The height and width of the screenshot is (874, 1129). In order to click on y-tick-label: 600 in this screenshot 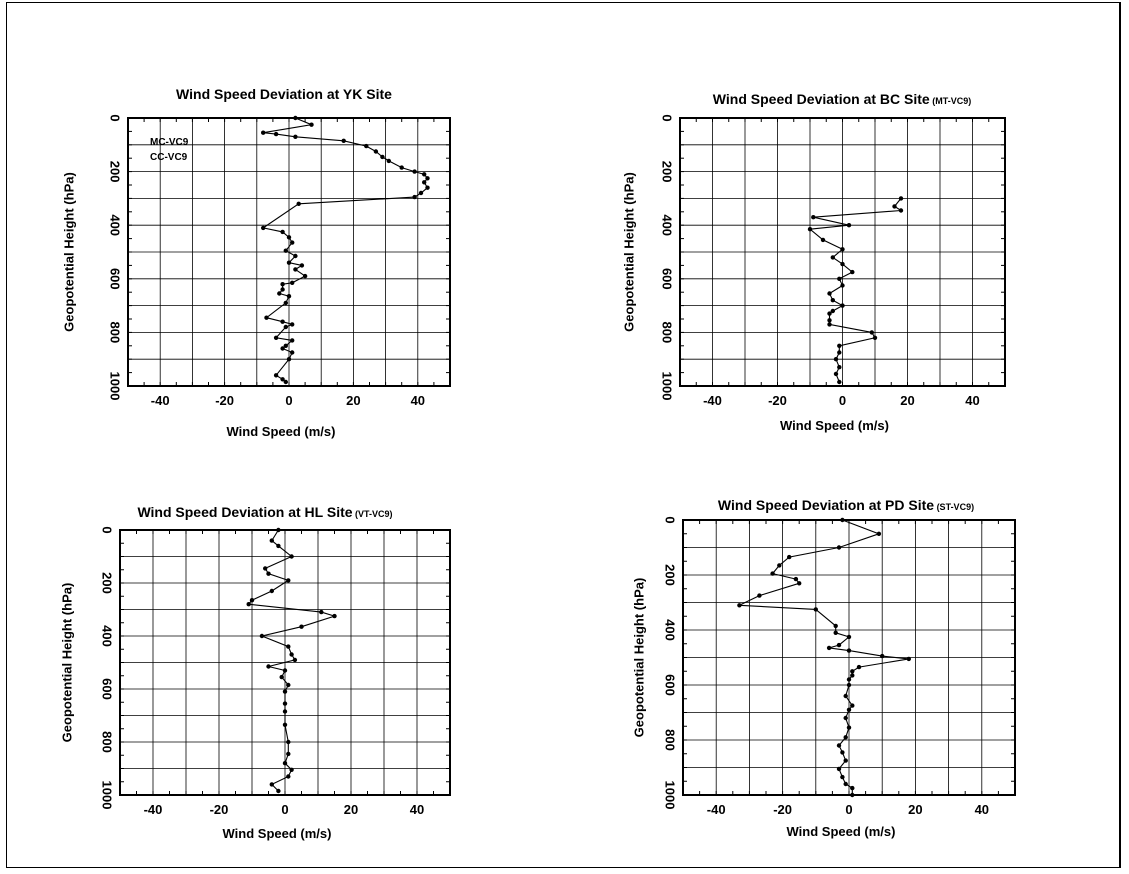, I will do `click(667, 279)`.